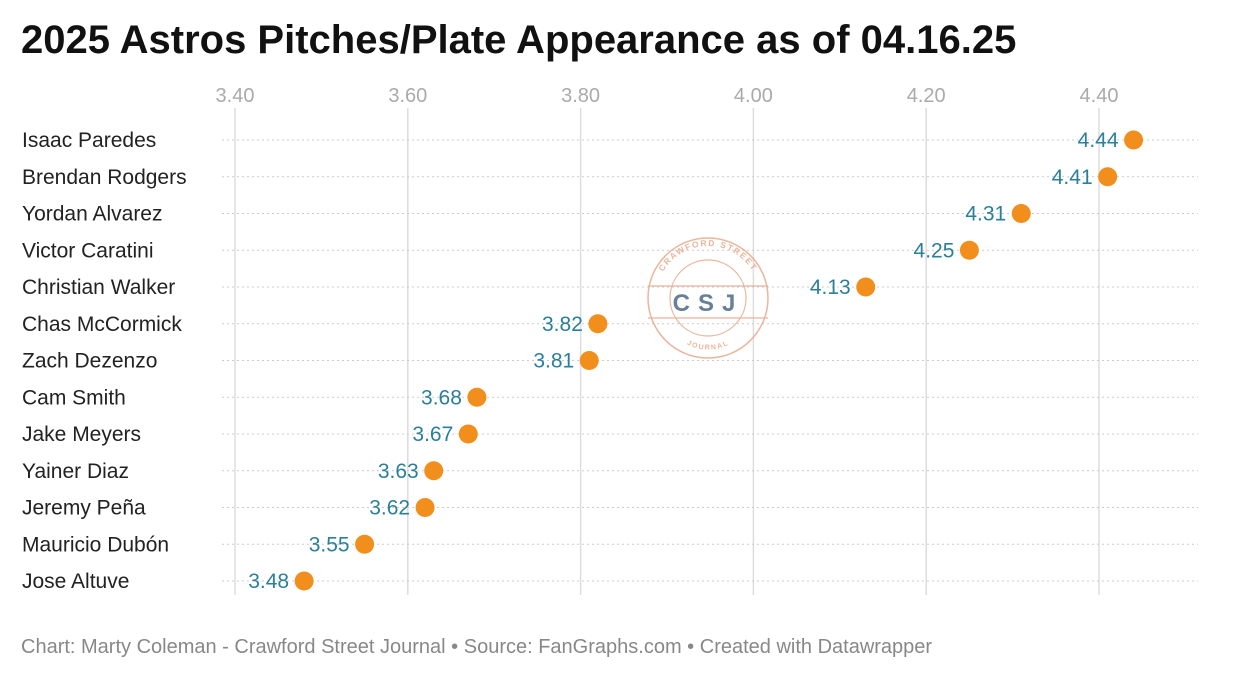 Image resolution: width=1240 pixels, height=684 pixels. What do you see at coordinates (268, 581) in the screenshot?
I see `value-label: 3.48` at bounding box center [268, 581].